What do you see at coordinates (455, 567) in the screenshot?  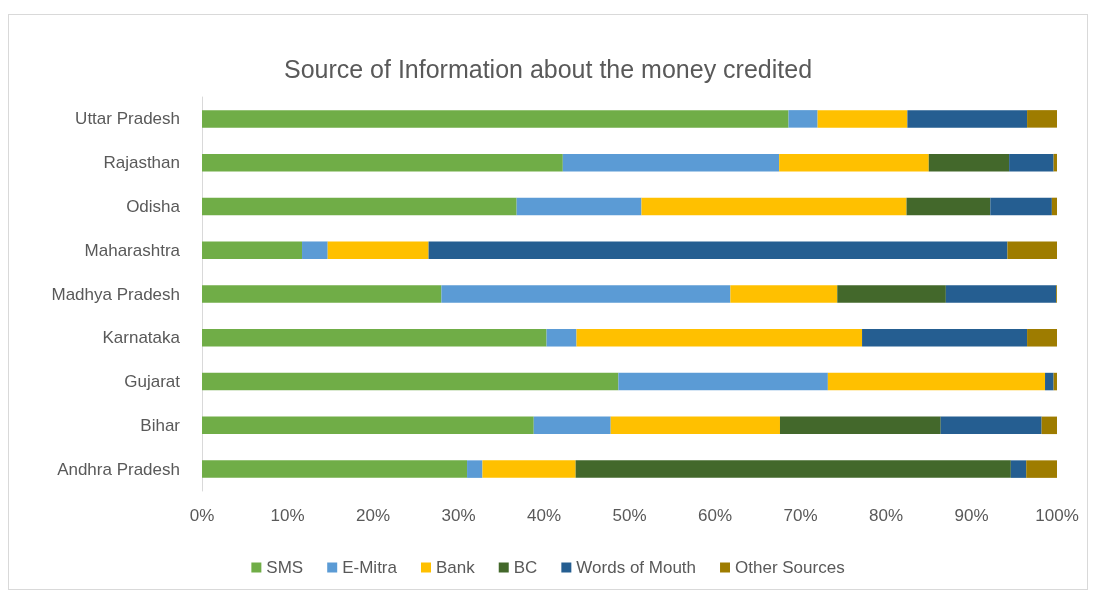 I see `legend-label: Bank` at bounding box center [455, 567].